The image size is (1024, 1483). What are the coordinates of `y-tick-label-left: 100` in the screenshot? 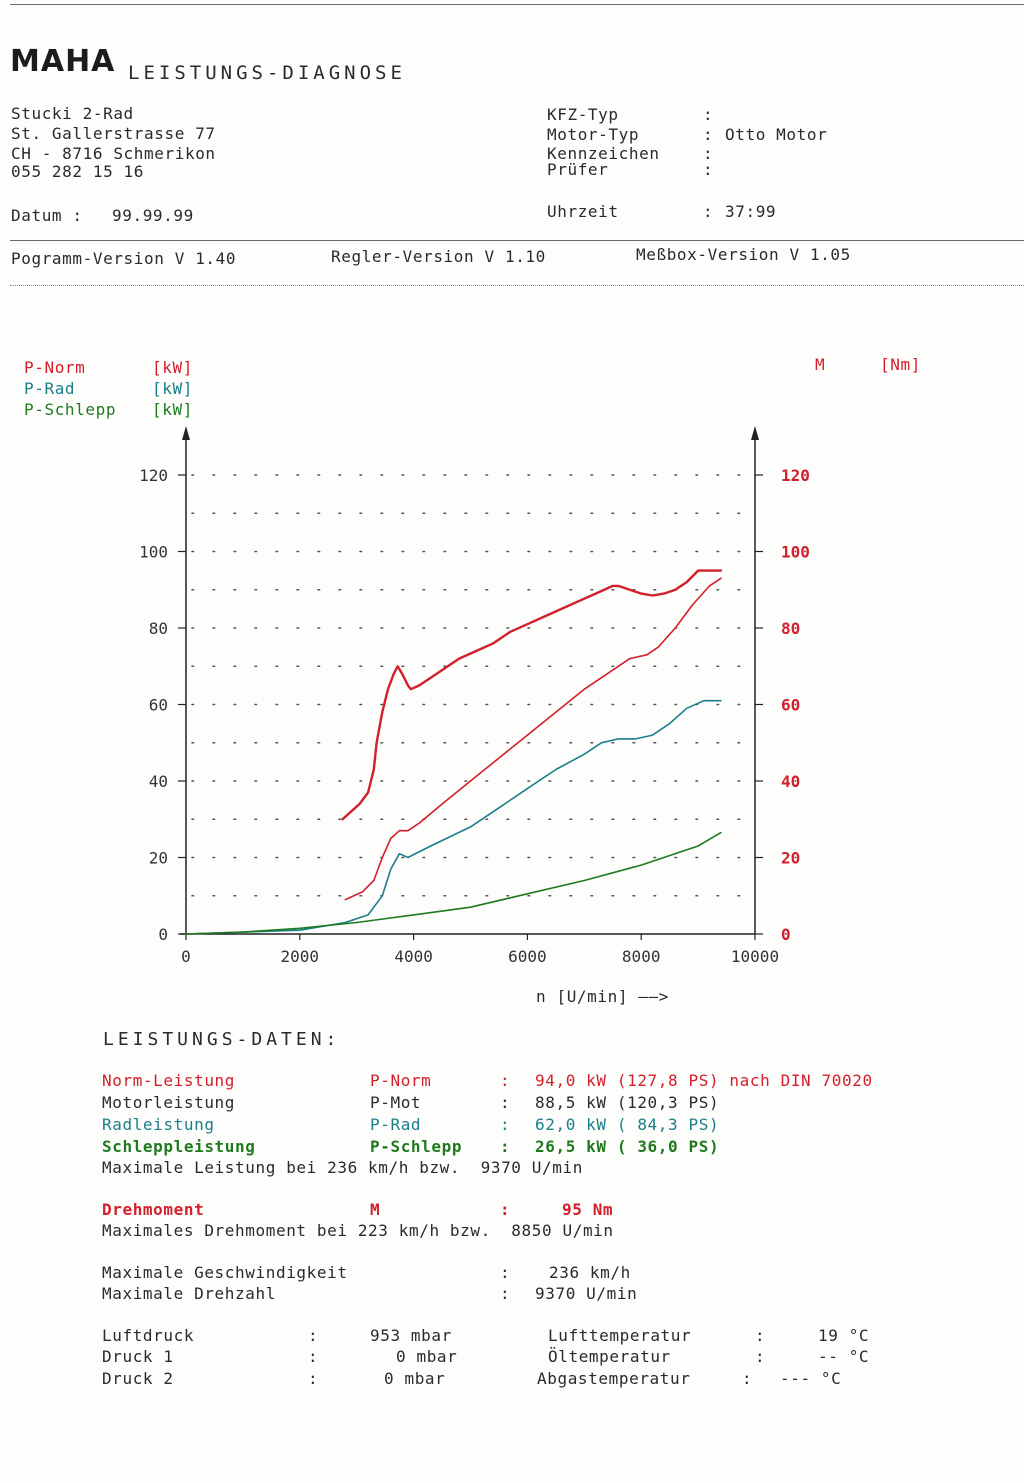 It's located at (153, 552).